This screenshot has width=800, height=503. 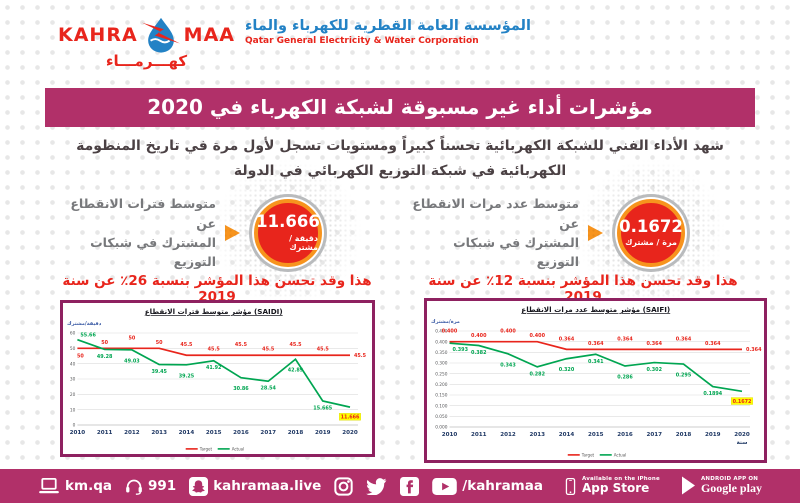 What do you see at coordinates (73, 334) in the screenshot?
I see `svg-text: 60` at bounding box center [73, 334].